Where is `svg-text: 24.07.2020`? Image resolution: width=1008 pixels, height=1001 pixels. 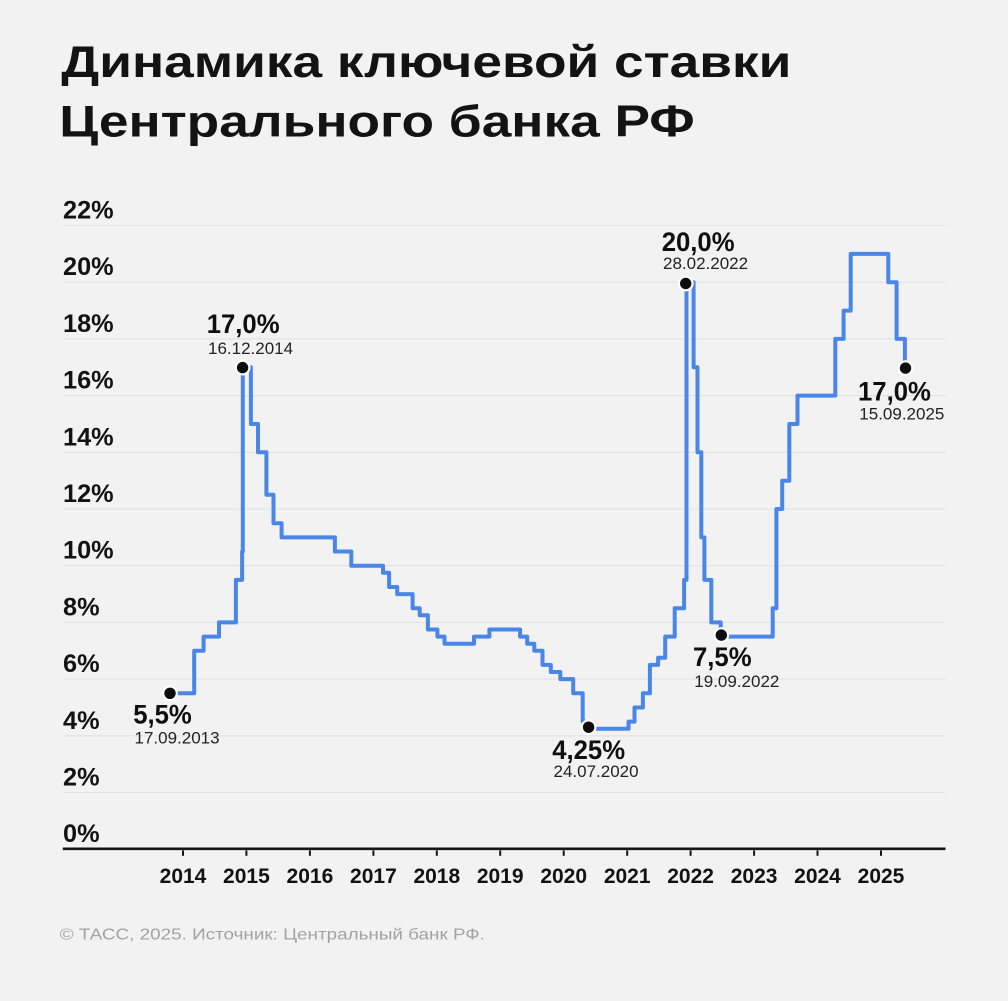
svg-text: 24.07.2020 is located at coordinates (596, 771).